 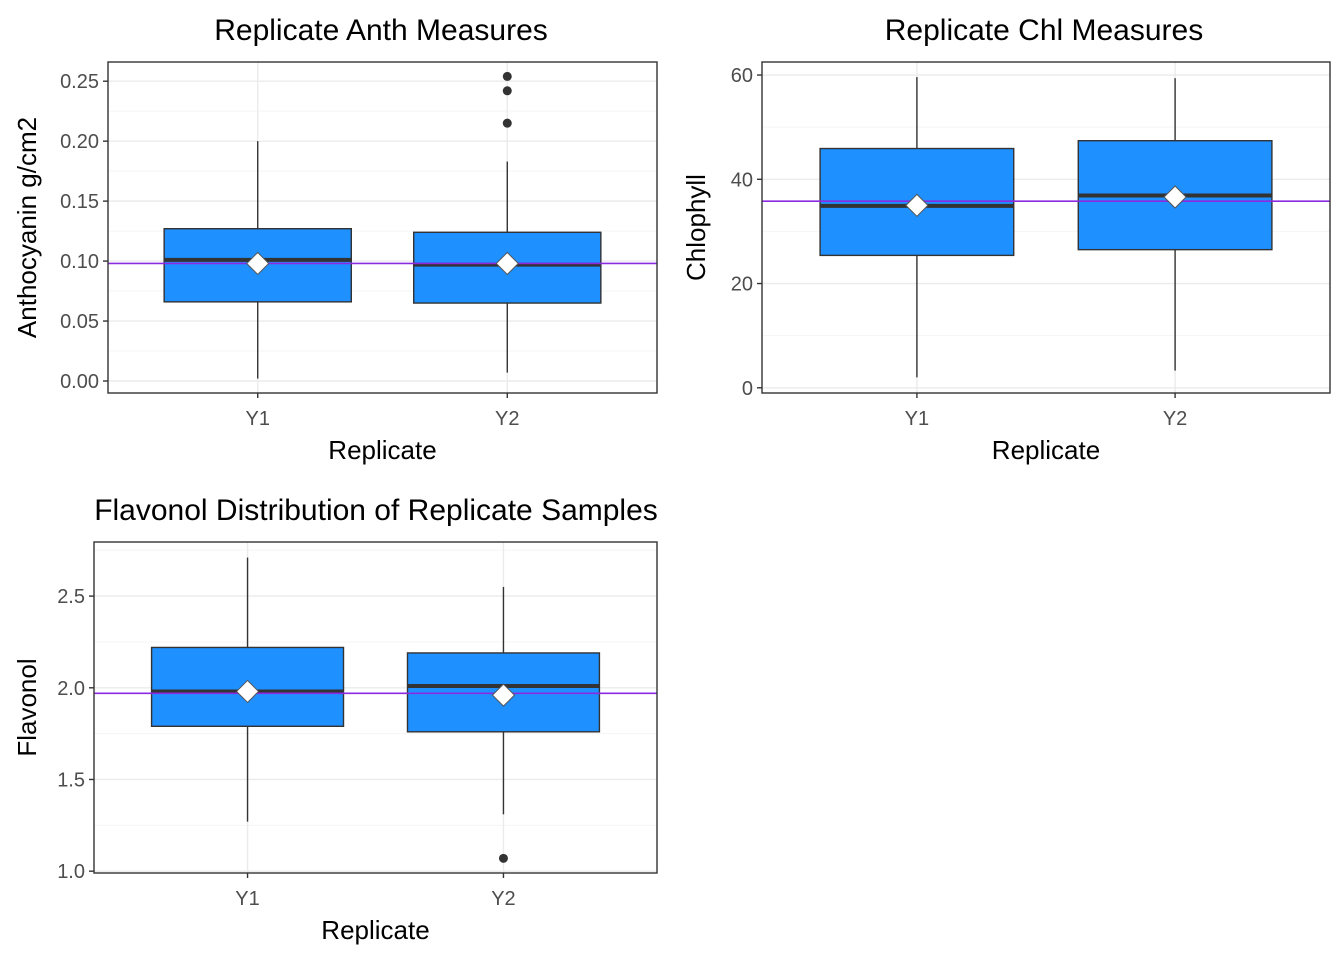 I want to click on chart-title: Replicate Chl Measures, so click(x=1044, y=30).